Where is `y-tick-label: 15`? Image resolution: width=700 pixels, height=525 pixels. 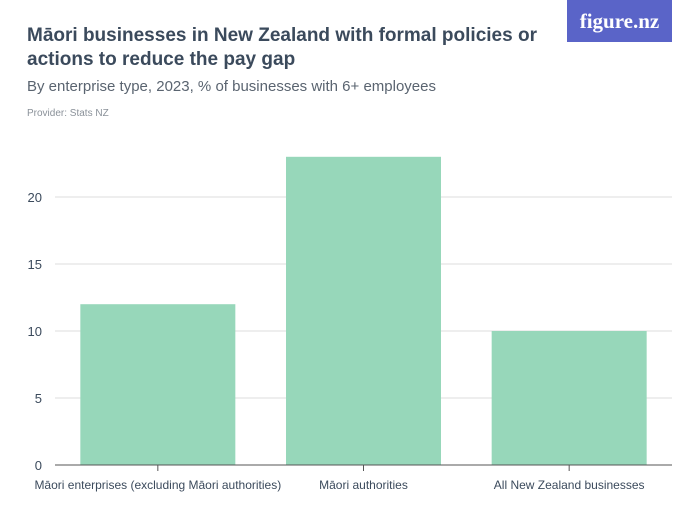
y-tick-label: 15 is located at coordinates (35, 264).